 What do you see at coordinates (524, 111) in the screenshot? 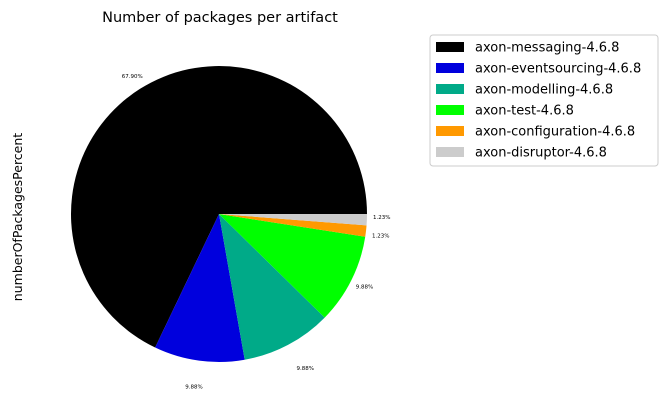
I see `legend-label: axon-test-4.6.8` at bounding box center [524, 111].